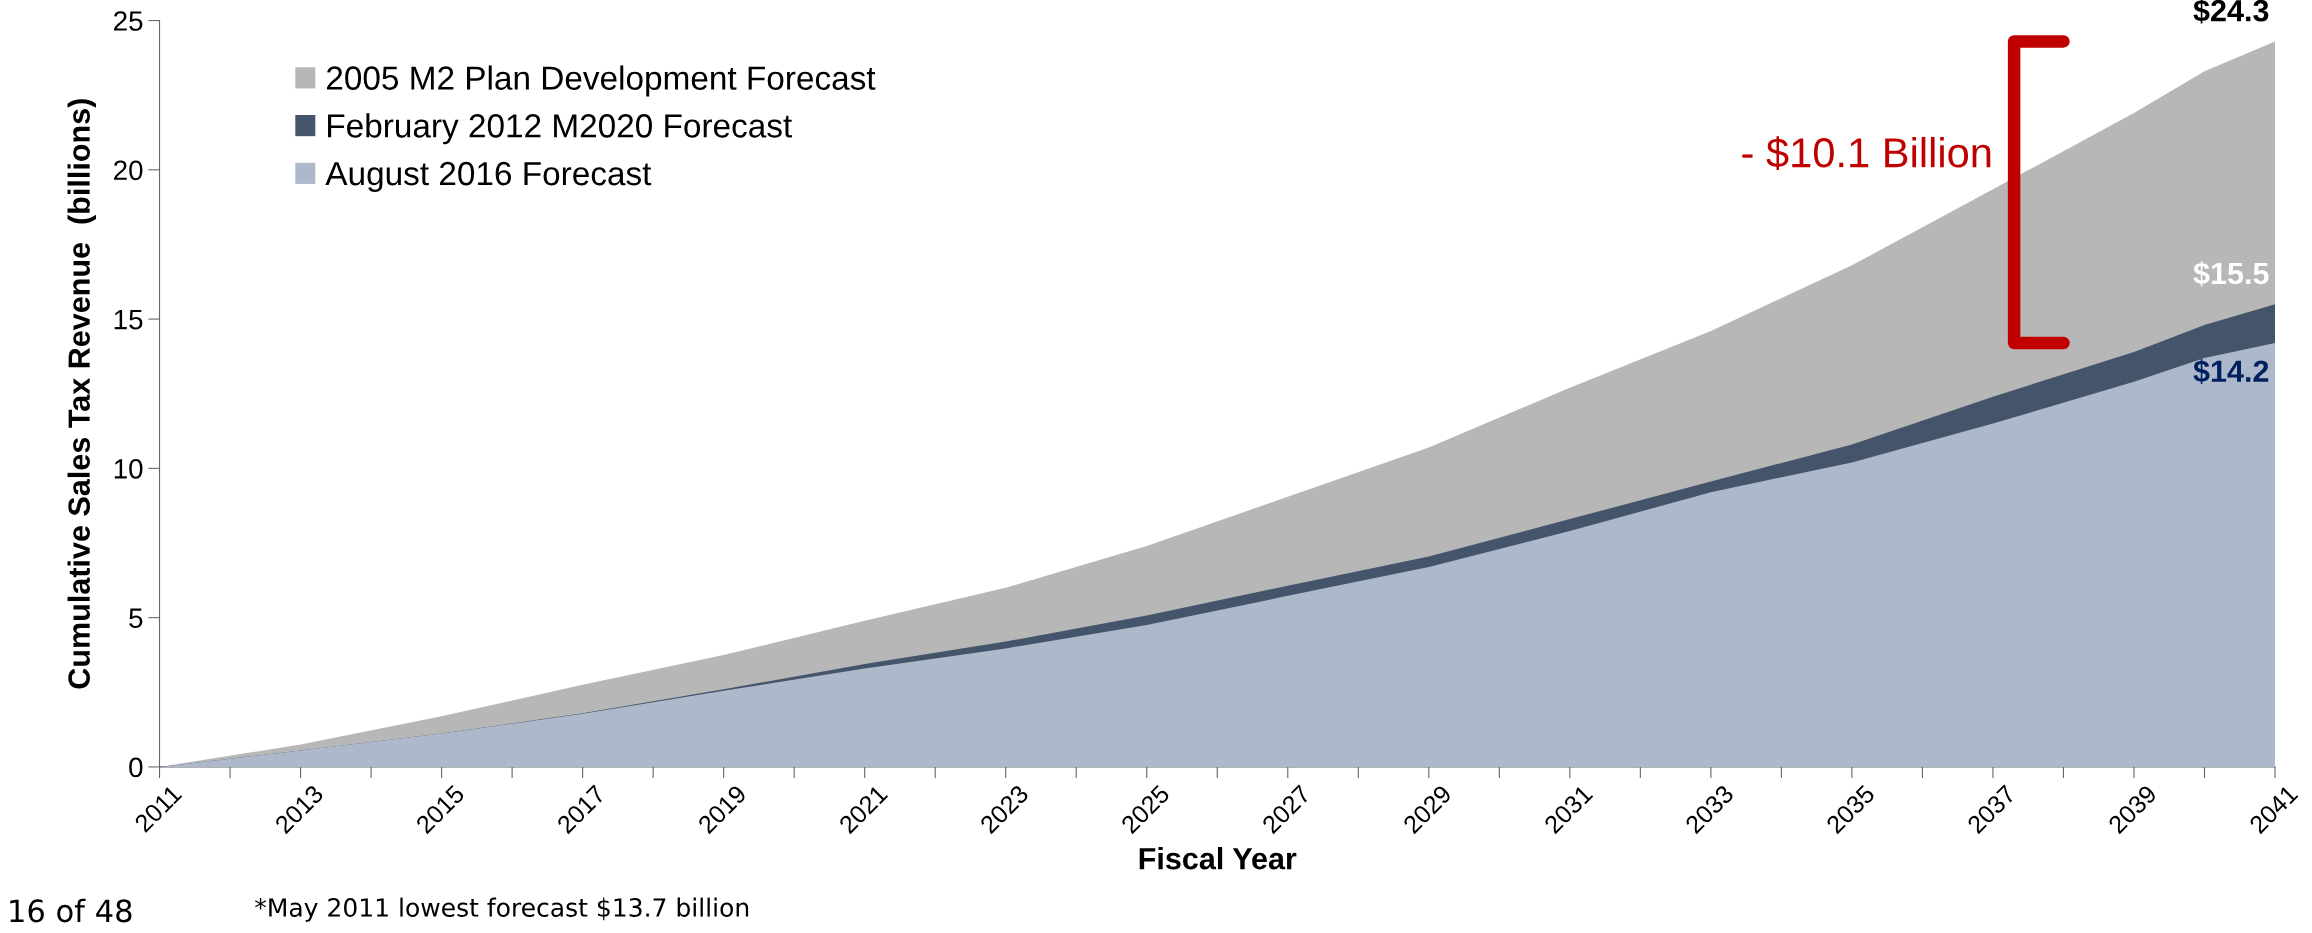  I want to click on legend-label: August 2016 Forecast, so click(488, 177).